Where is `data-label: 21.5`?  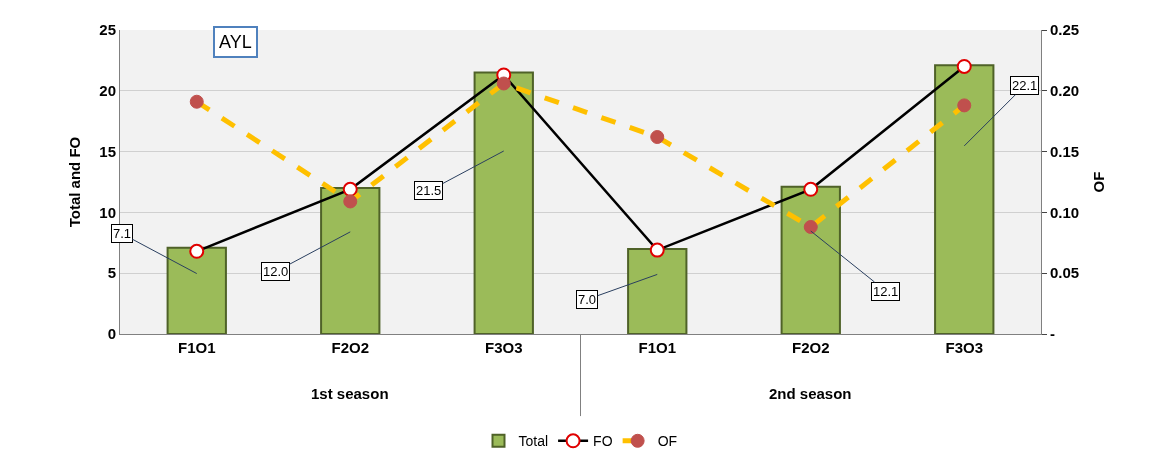
data-label: 21.5 is located at coordinates (429, 190).